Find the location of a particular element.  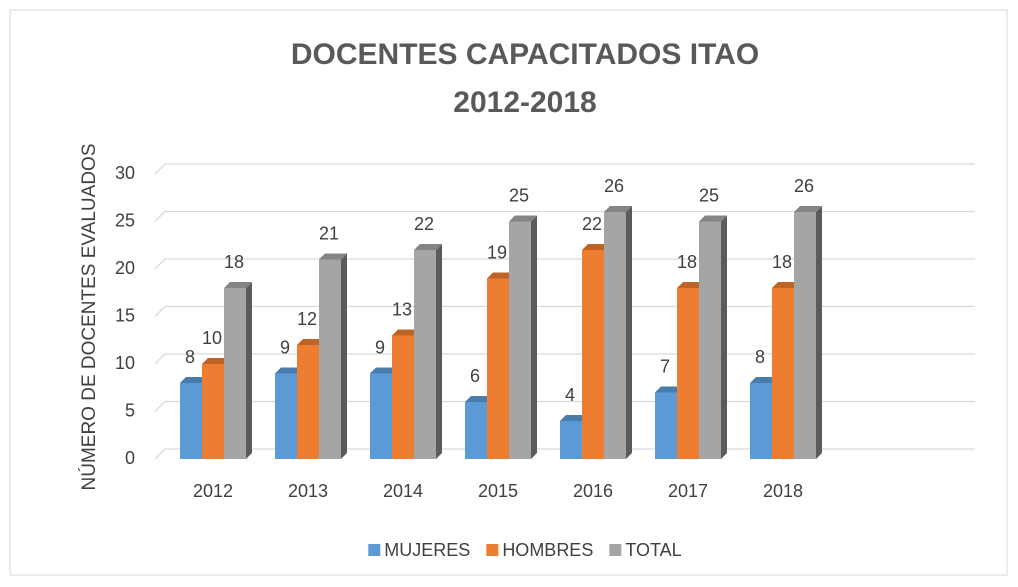

data-label: 19 is located at coordinates (497, 252).